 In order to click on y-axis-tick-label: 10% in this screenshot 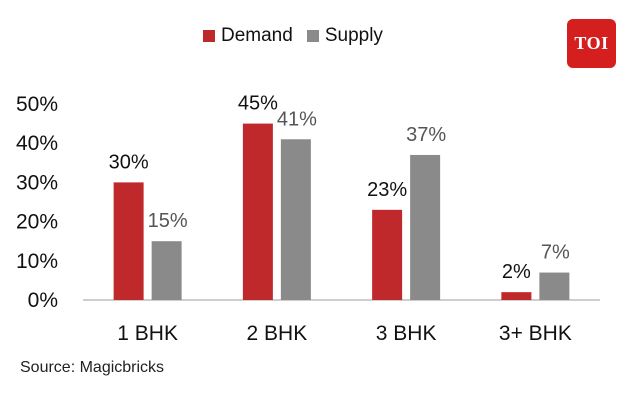, I will do `click(37, 261)`.